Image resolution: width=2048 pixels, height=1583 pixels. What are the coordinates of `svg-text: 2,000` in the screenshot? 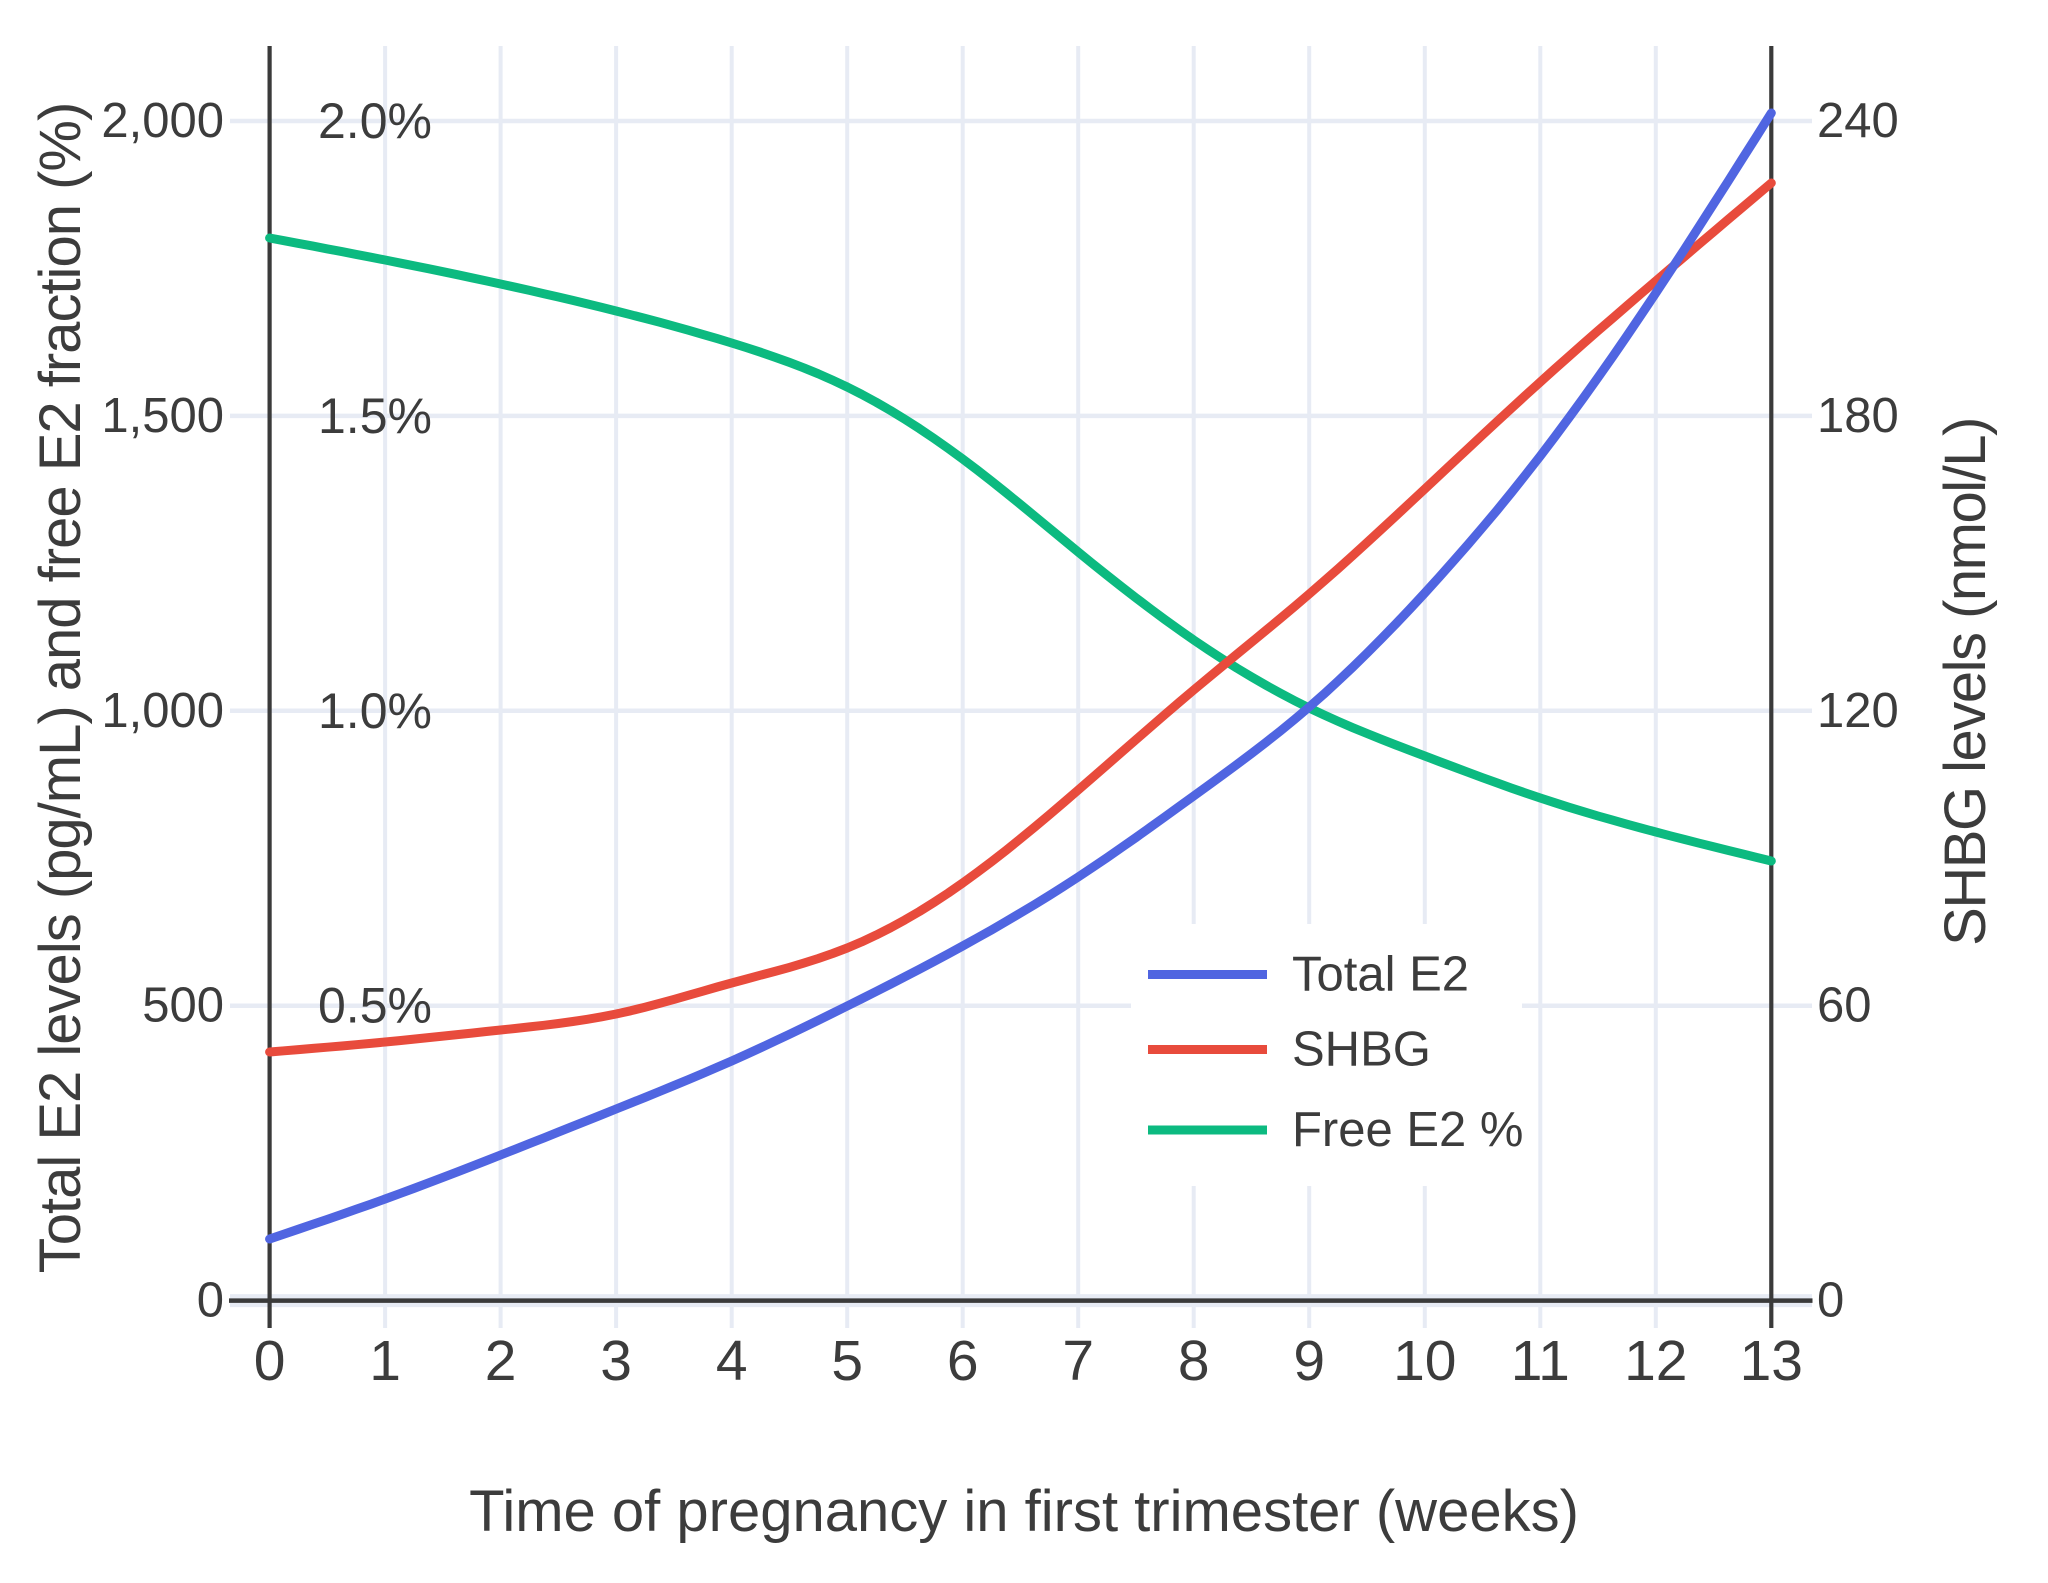 It's located at (162, 121).